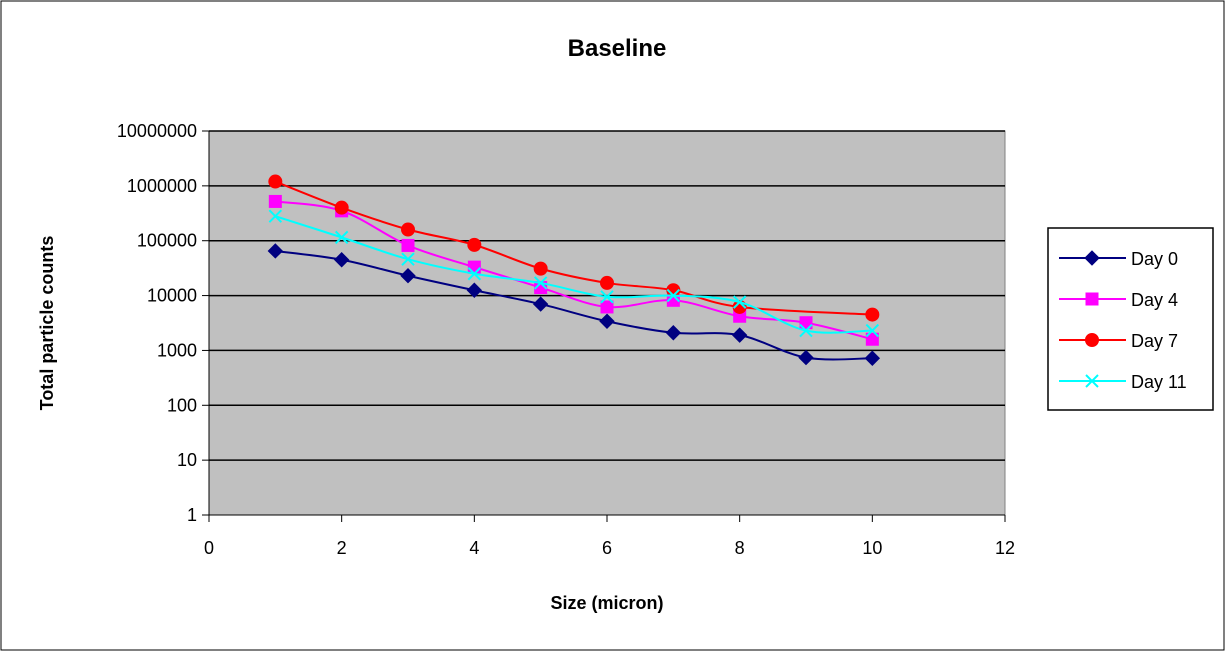 The height and width of the screenshot is (656, 1225). Describe the element at coordinates (172, 296) in the screenshot. I see `y-tick-label: 10000` at that location.